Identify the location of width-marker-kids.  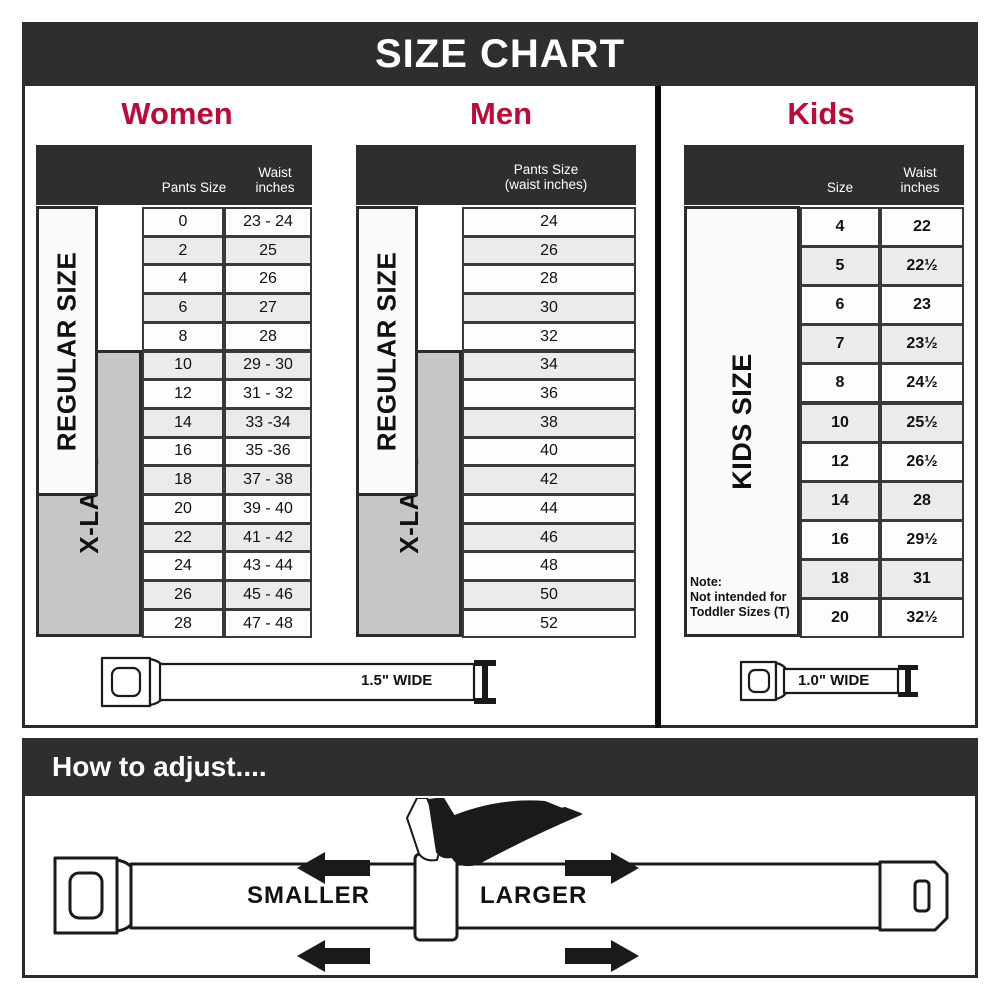
(908, 681).